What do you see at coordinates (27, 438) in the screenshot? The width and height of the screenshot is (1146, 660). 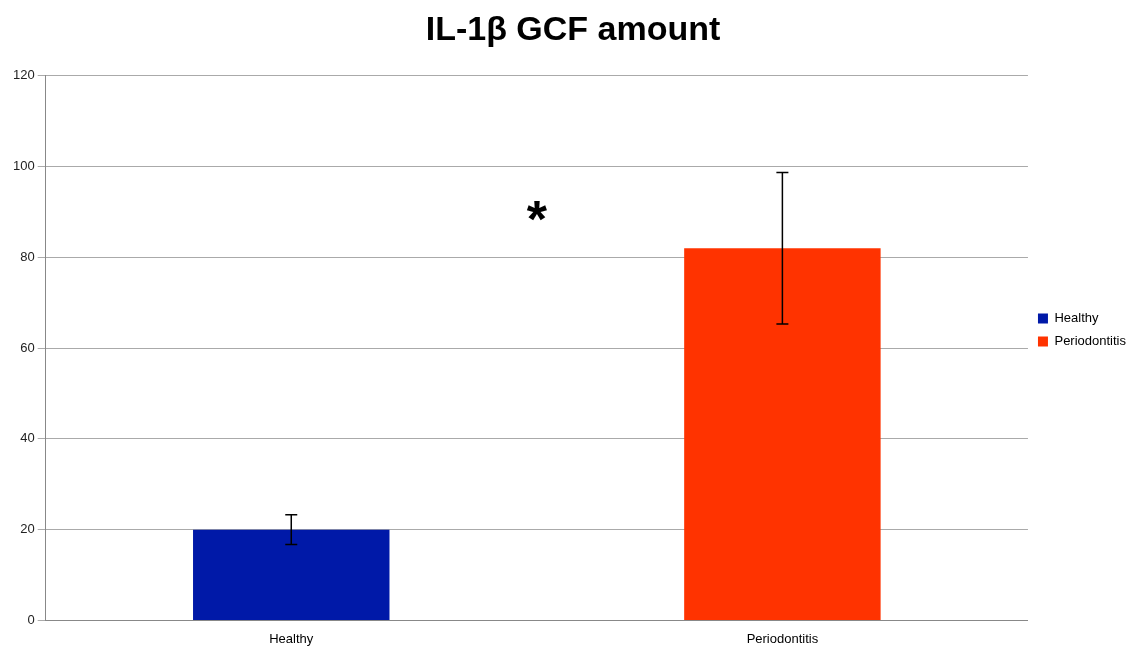 I see `y-tick-label: 40` at bounding box center [27, 438].